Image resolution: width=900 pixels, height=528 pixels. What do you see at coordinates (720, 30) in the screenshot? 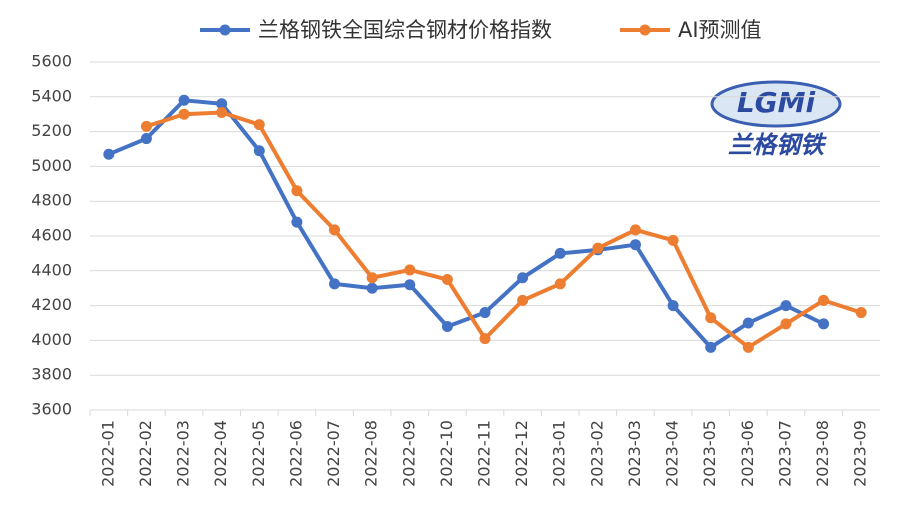
I see `legend-label: AI预测值` at bounding box center [720, 30].